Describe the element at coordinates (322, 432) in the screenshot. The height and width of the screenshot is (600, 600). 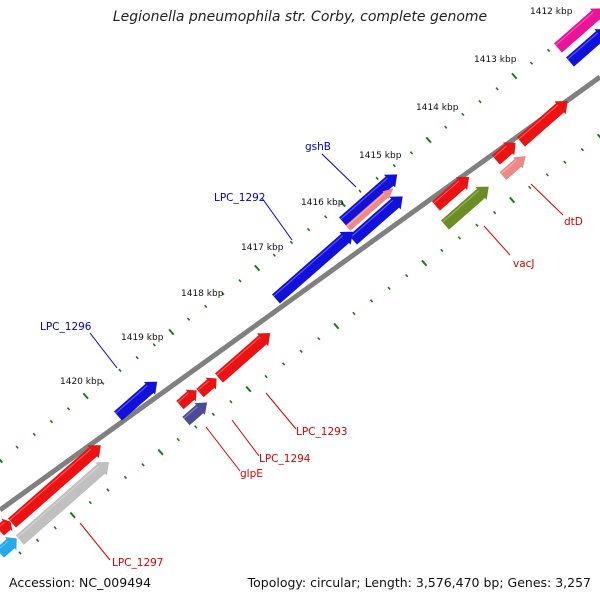
I see `gene-label: LPC_1293` at that location.